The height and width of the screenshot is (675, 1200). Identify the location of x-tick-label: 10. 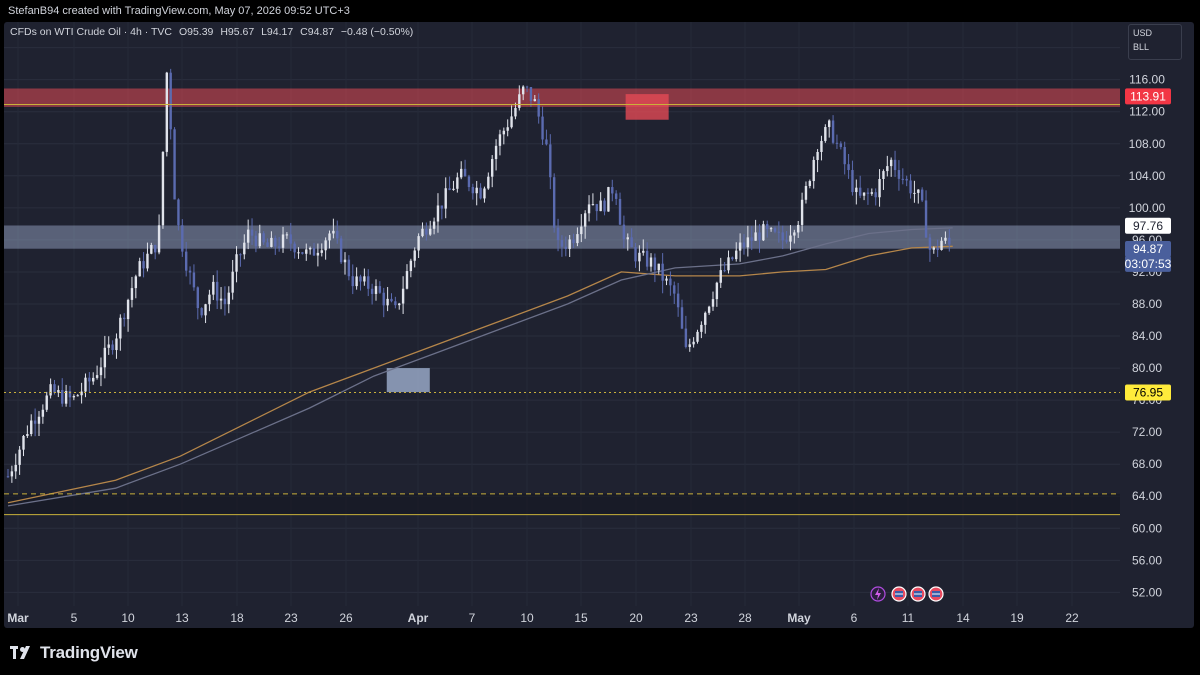
(527, 618).